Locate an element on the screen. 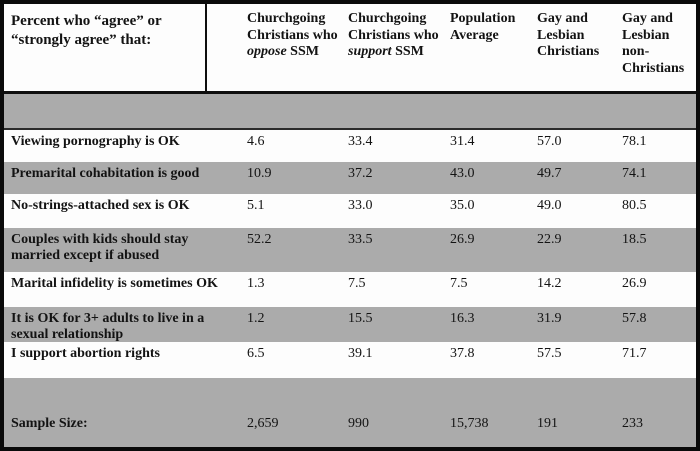 This screenshot has width=700, height=451. cell-value: 49.0 is located at coordinates (549, 205).